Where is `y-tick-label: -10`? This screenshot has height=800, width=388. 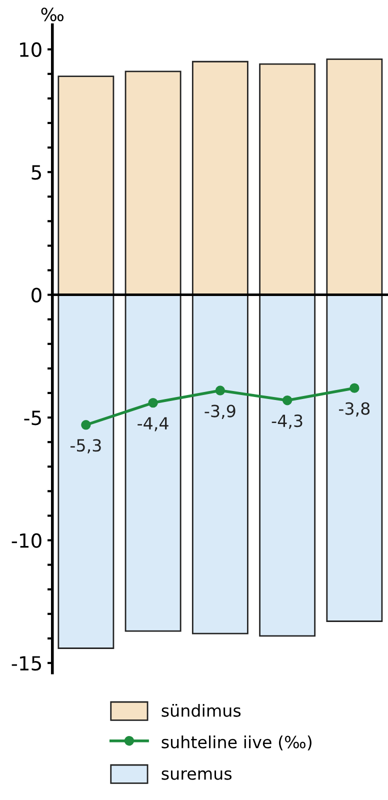 y-tick-label: -10 is located at coordinates (27, 540).